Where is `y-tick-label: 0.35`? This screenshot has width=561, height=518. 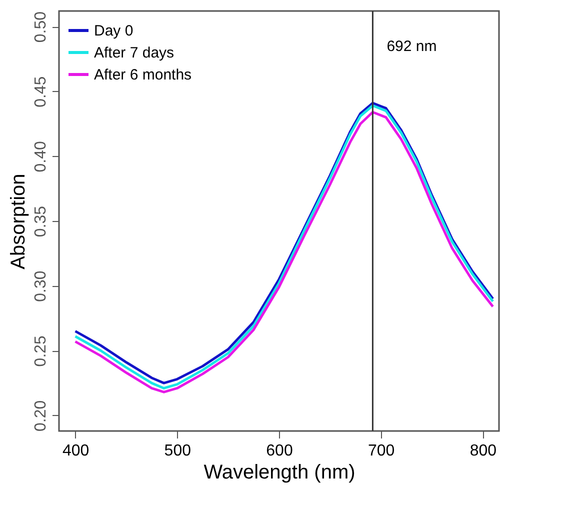 y-tick-label: 0.35 is located at coordinates (41, 222).